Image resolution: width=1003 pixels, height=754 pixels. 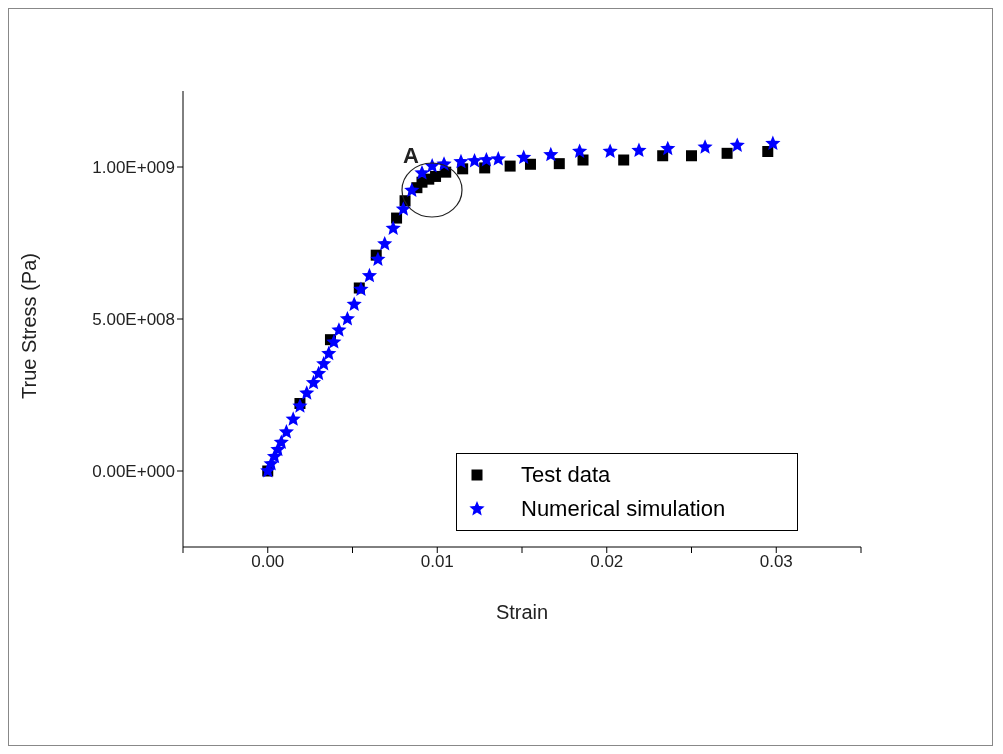 What do you see at coordinates (623, 509) in the screenshot?
I see `legend-label: Numerical simulation` at bounding box center [623, 509].